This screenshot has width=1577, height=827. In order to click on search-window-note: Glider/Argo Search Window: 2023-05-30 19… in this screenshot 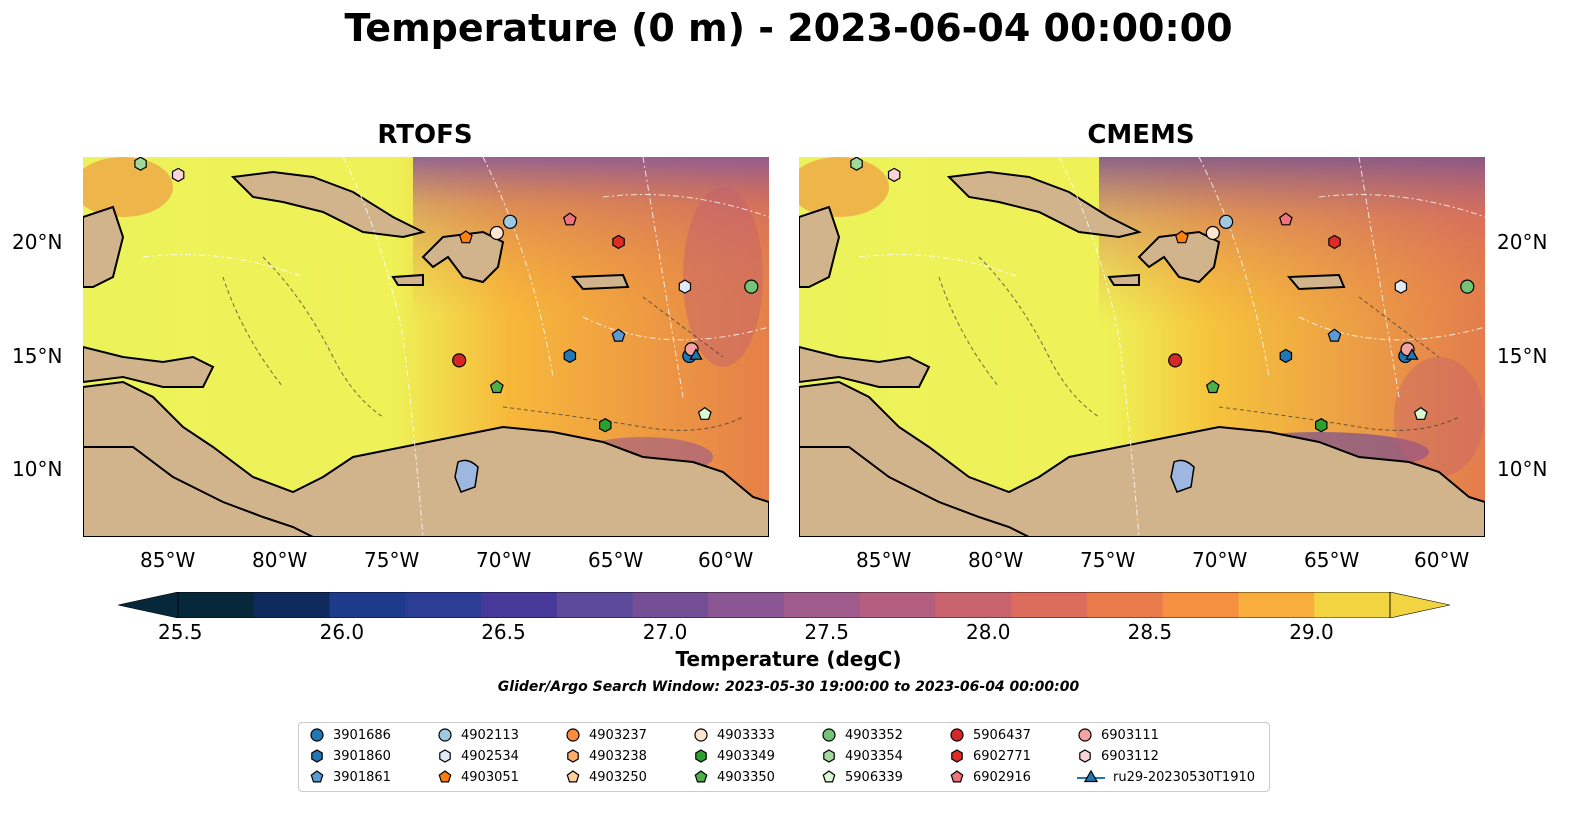, I will do `click(788, 687)`.